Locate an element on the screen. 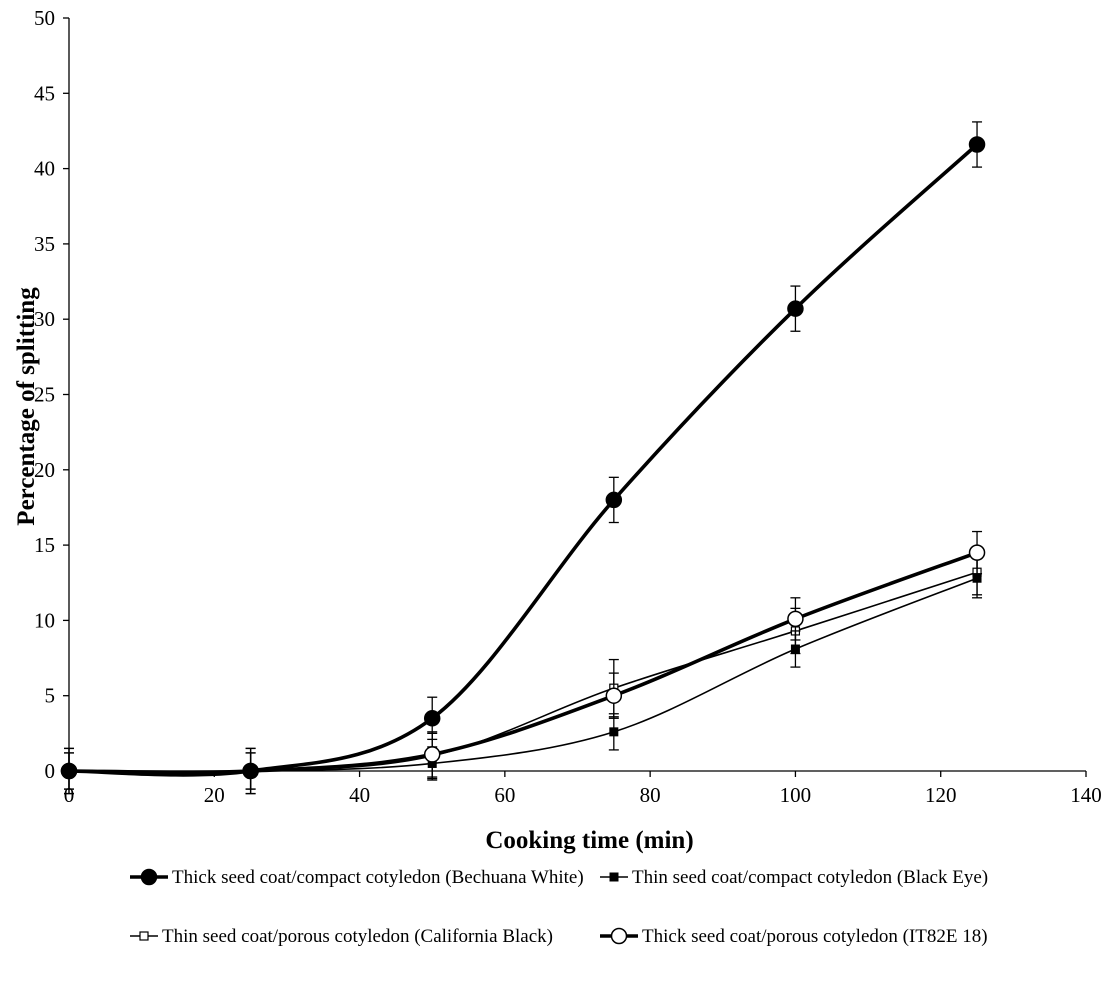 Image resolution: width=1105 pixels, height=982 pixels. y-tick-label: 40 is located at coordinates (44, 169).